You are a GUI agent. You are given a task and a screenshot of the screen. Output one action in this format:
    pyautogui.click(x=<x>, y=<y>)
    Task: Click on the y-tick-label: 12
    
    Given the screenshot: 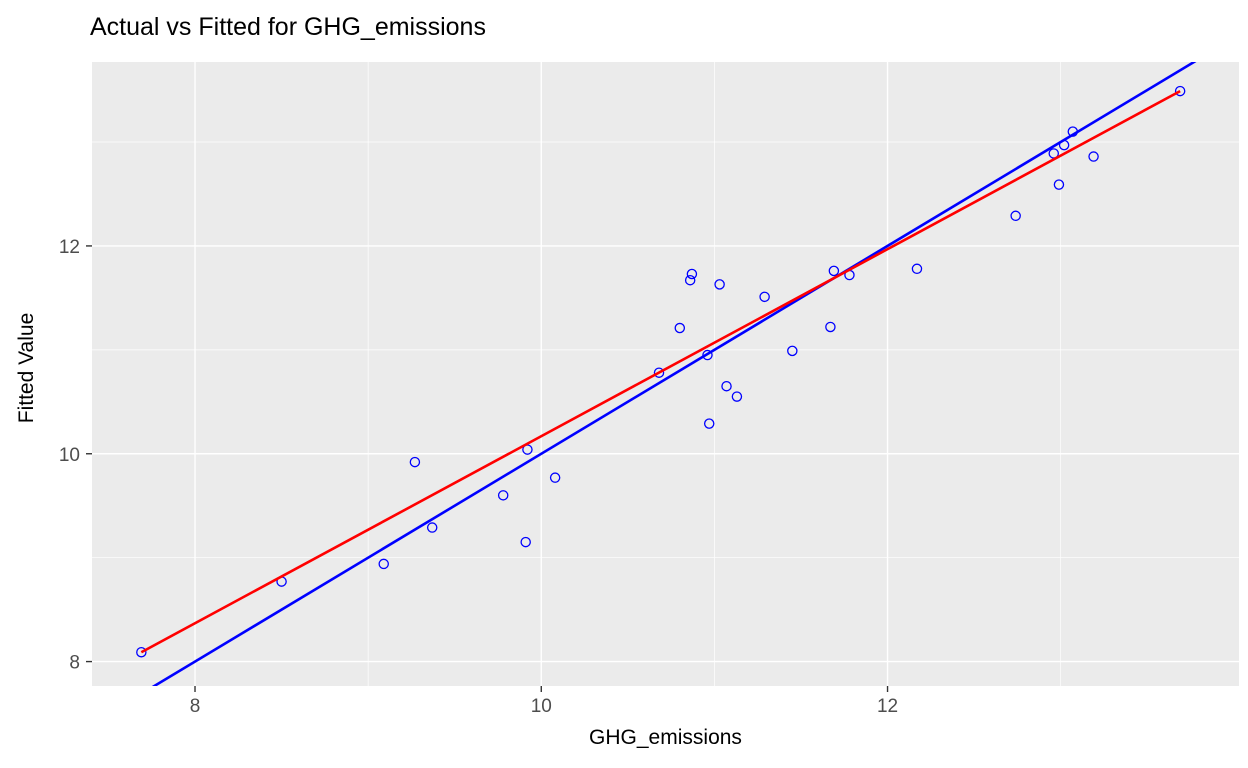 What is the action you would take?
    pyautogui.click(x=69, y=247)
    